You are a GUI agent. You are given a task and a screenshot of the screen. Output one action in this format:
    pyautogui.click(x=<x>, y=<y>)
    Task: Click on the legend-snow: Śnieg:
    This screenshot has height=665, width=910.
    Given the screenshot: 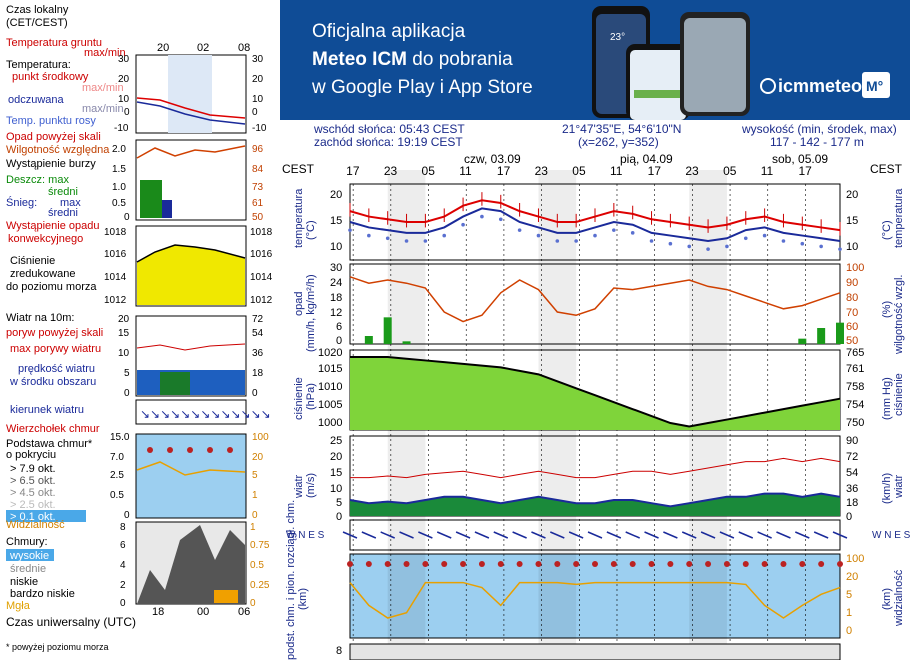 What is the action you would take?
    pyautogui.click(x=21, y=202)
    